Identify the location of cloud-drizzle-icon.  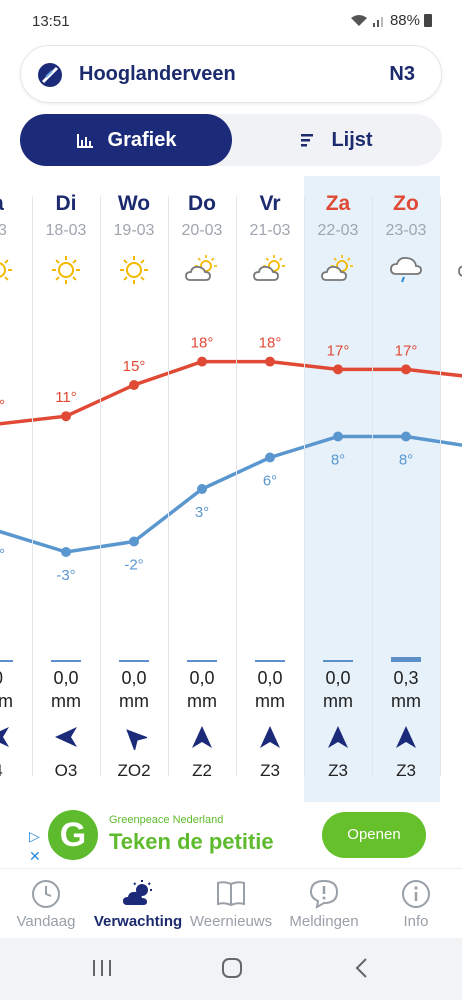
(406, 274).